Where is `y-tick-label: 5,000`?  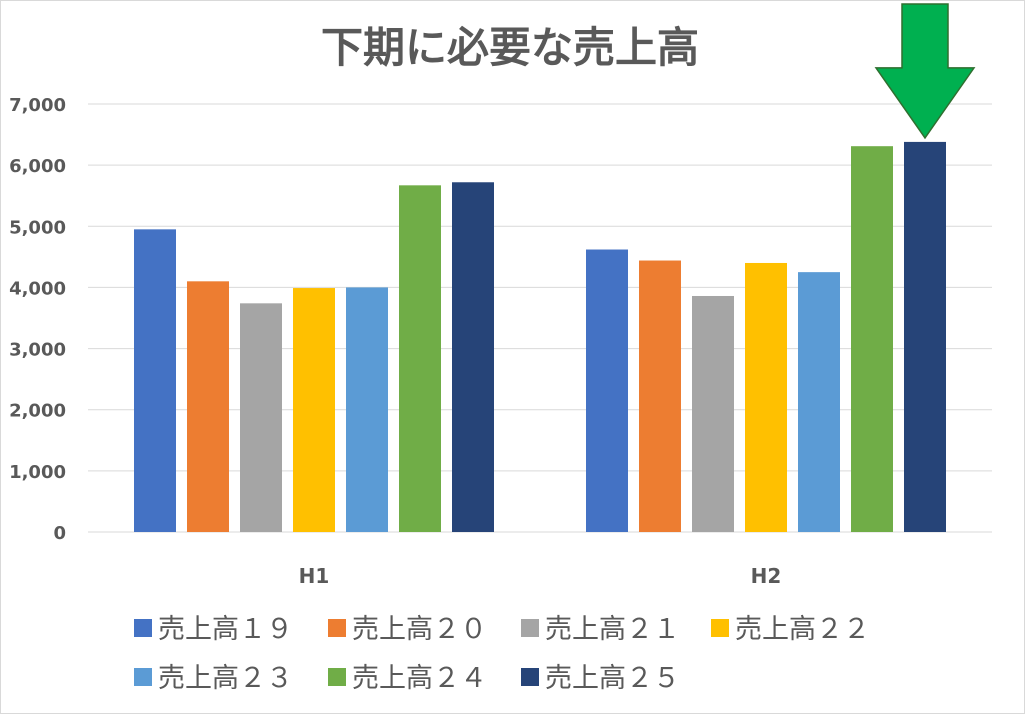
y-tick-label: 5,000 is located at coordinates (37, 227).